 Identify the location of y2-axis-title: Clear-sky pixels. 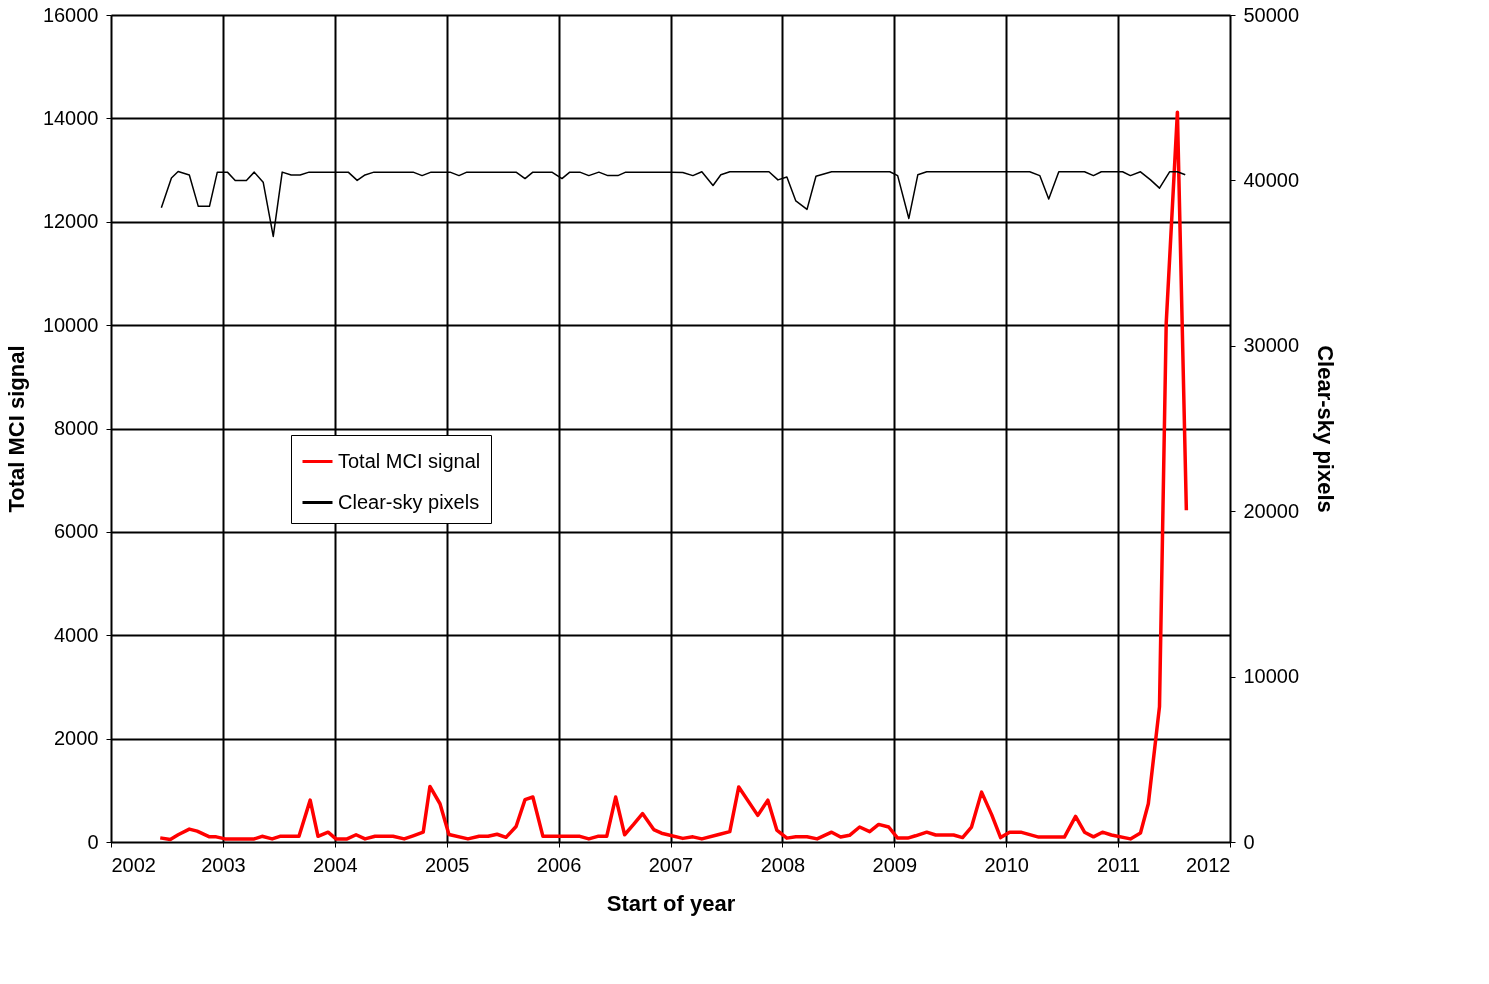
(1326, 429).